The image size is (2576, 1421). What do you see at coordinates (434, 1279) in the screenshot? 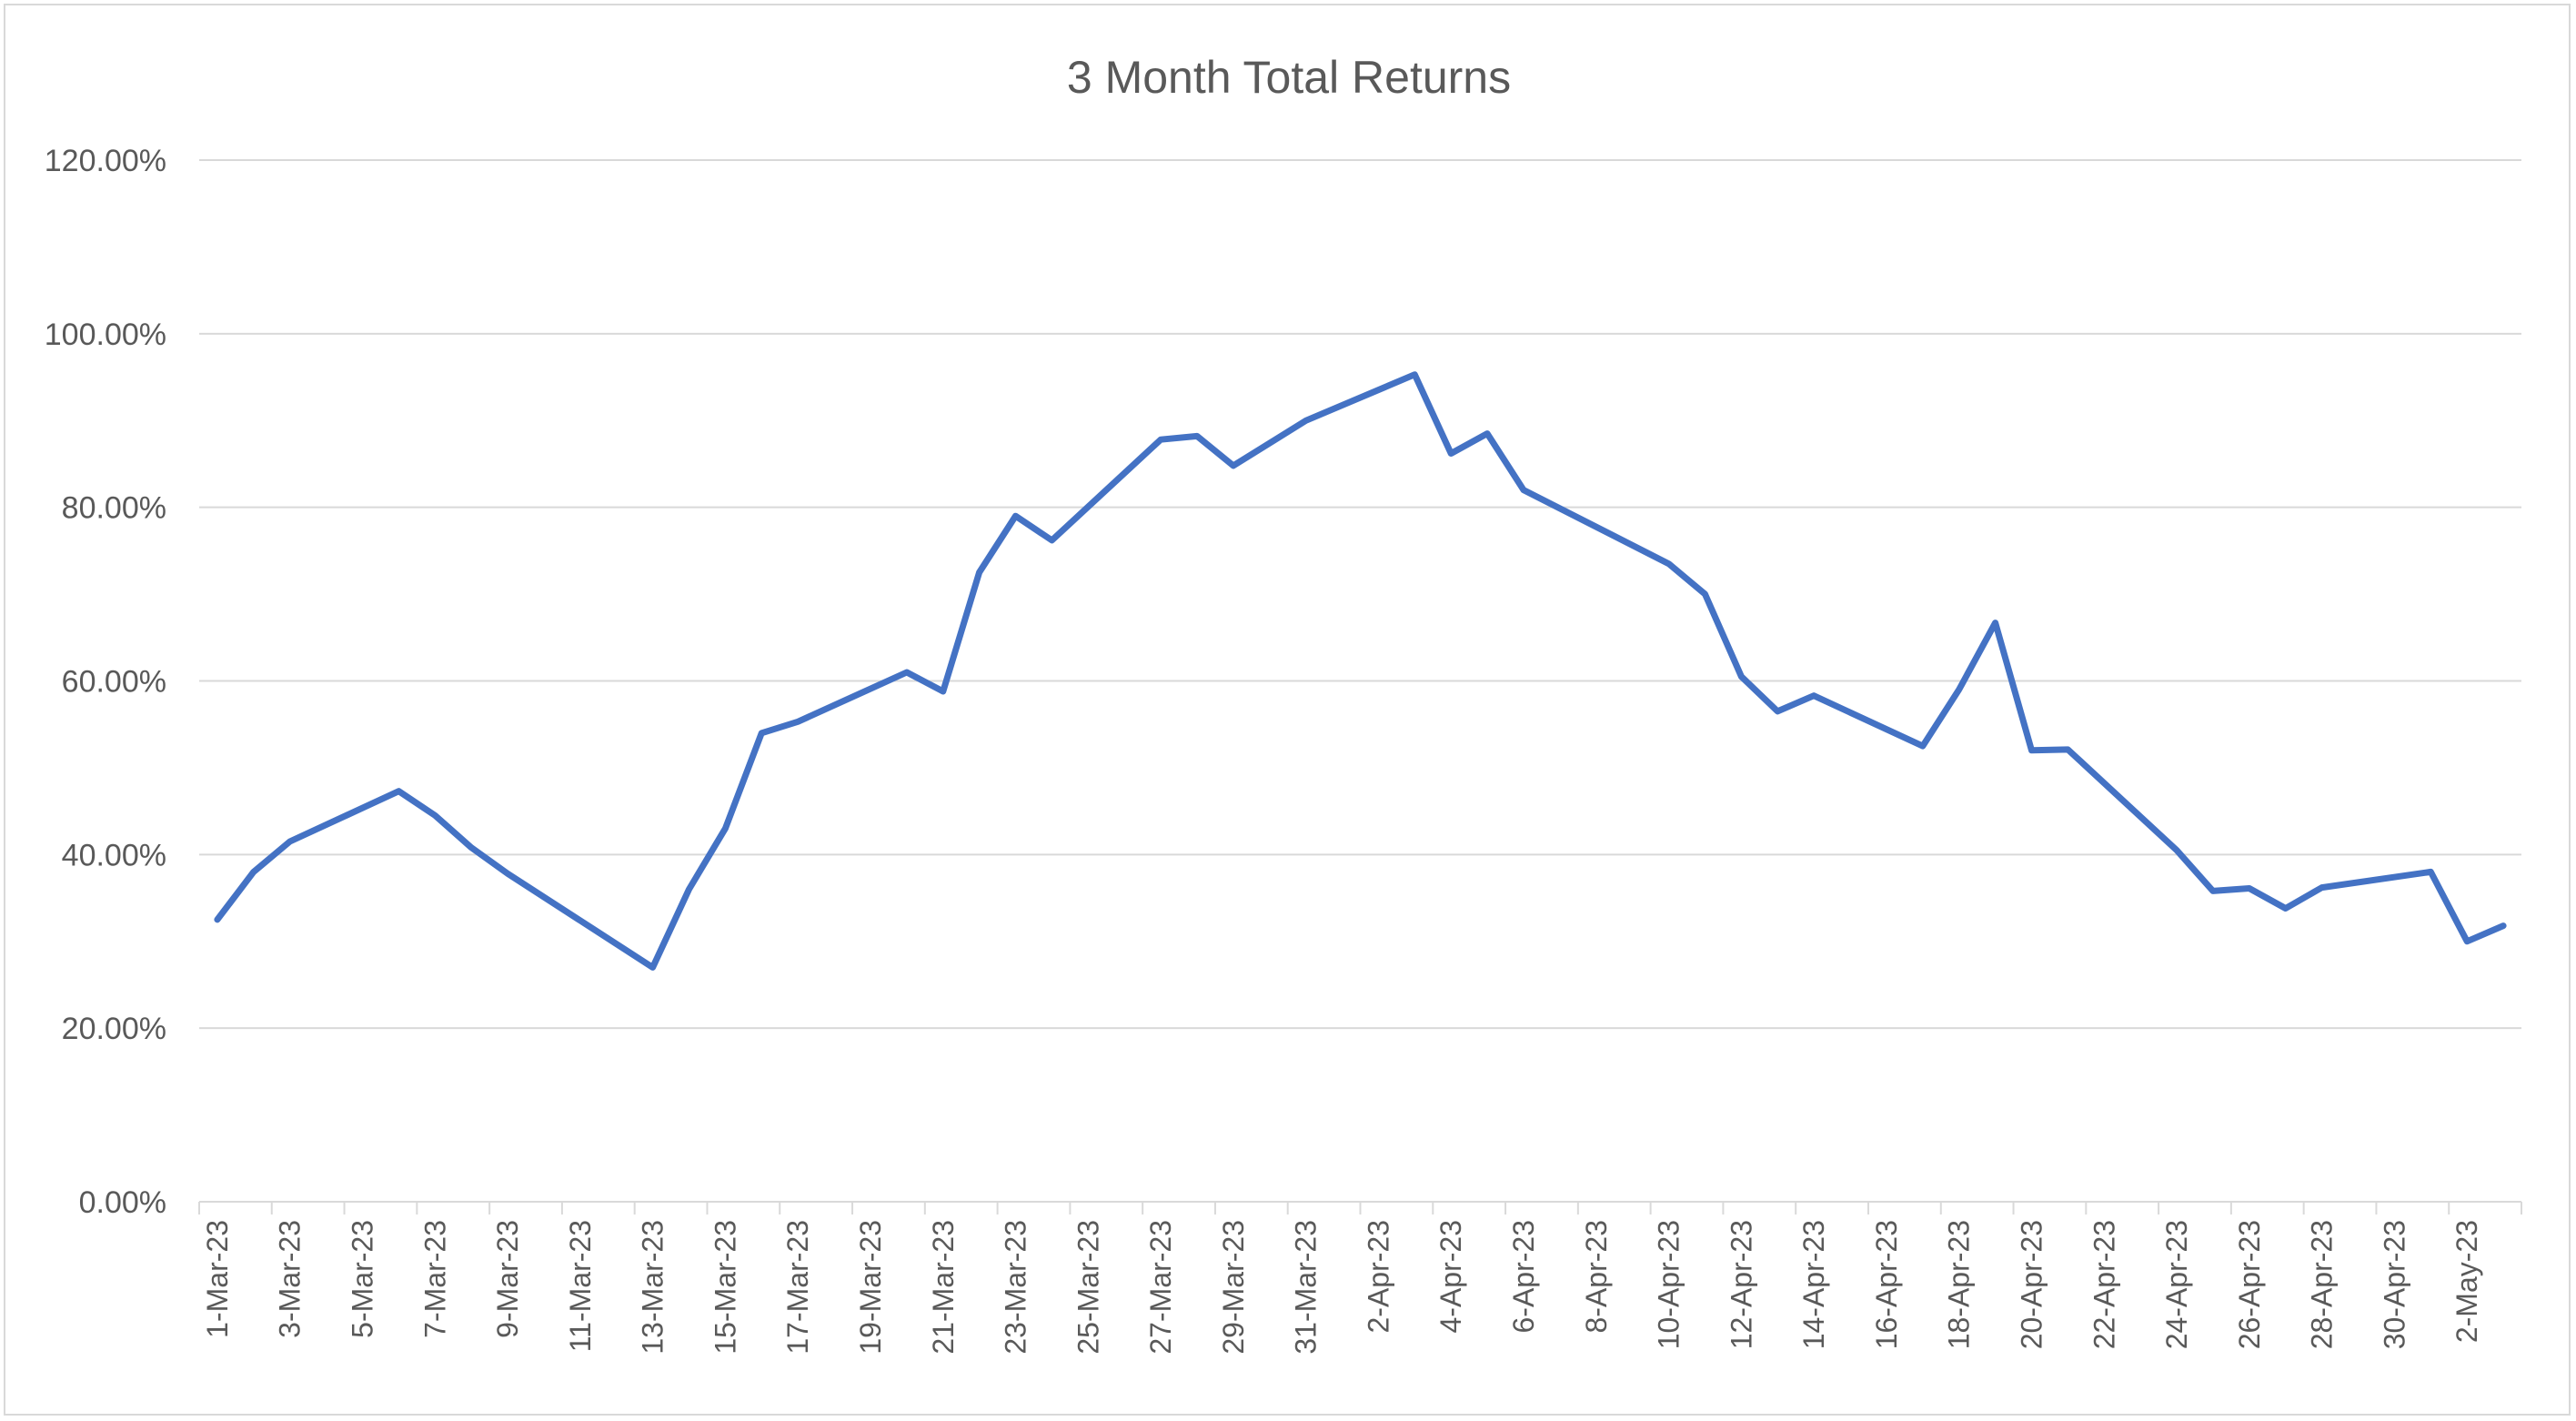
I see `x-tick-label: 7-Mar-23` at bounding box center [434, 1279].